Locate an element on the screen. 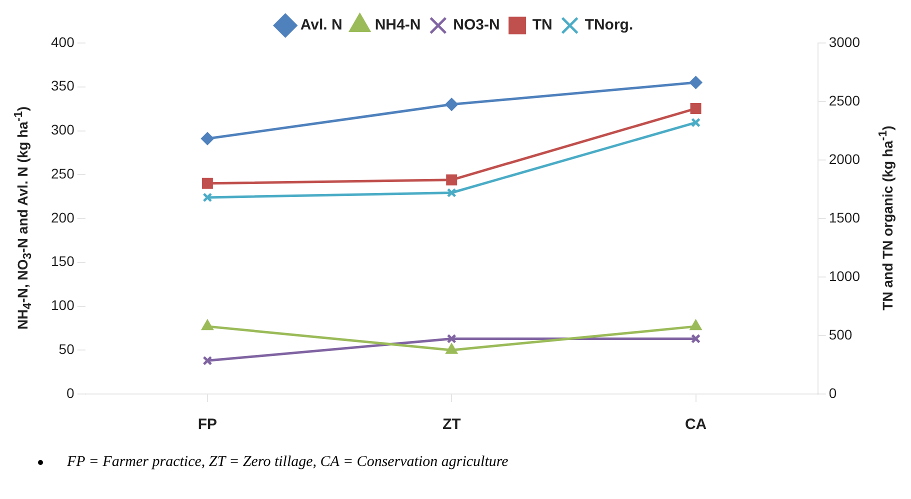 This screenshot has width=911, height=499. text: FP = Farmer practice, ZT = Zero tillage, CA = Conservation agriculture is located at coordinates (287, 462).